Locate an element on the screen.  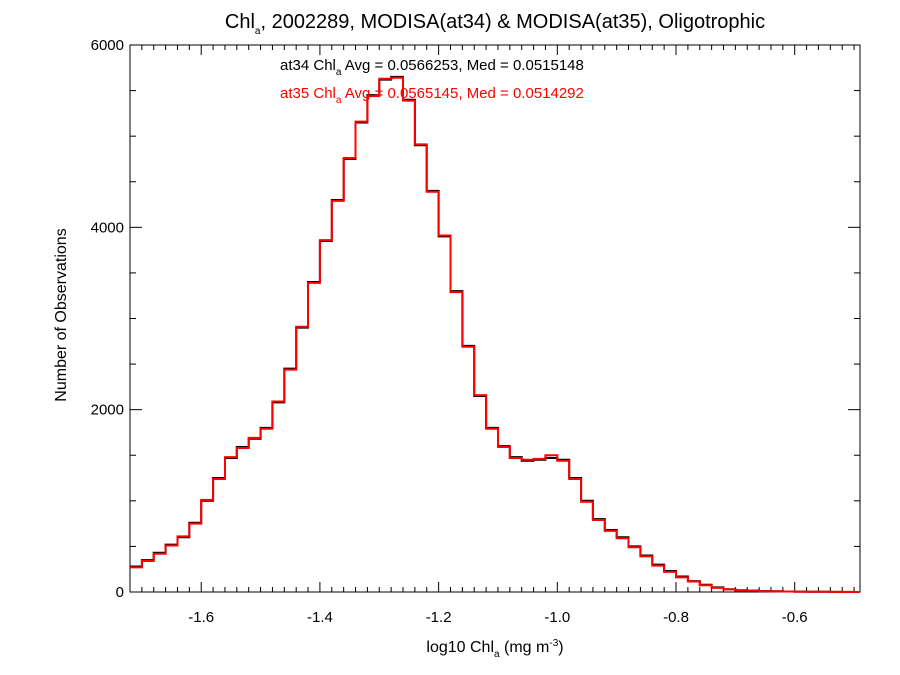
y-tick-label: 2000 is located at coordinates (107, 410).